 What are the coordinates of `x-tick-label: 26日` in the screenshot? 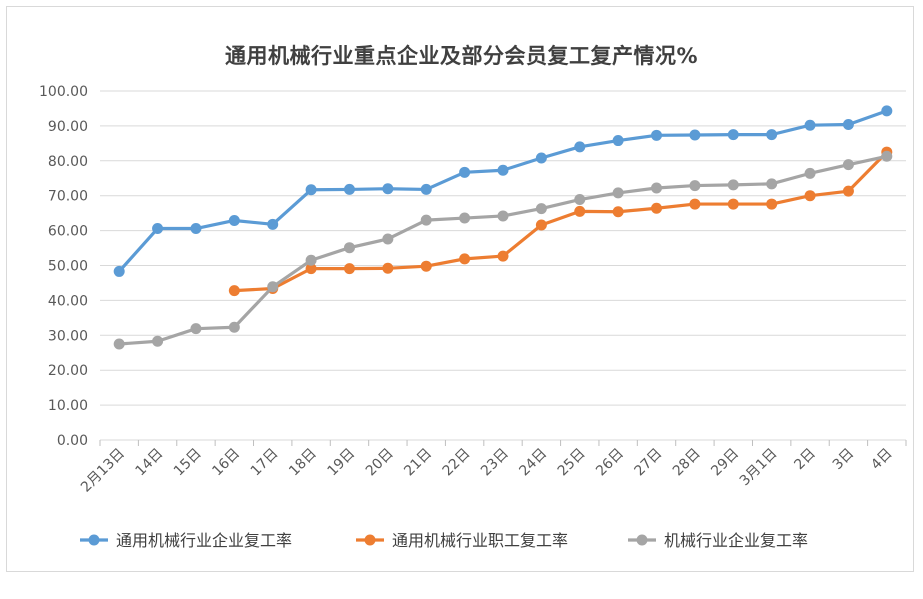 It's located at (610, 463).